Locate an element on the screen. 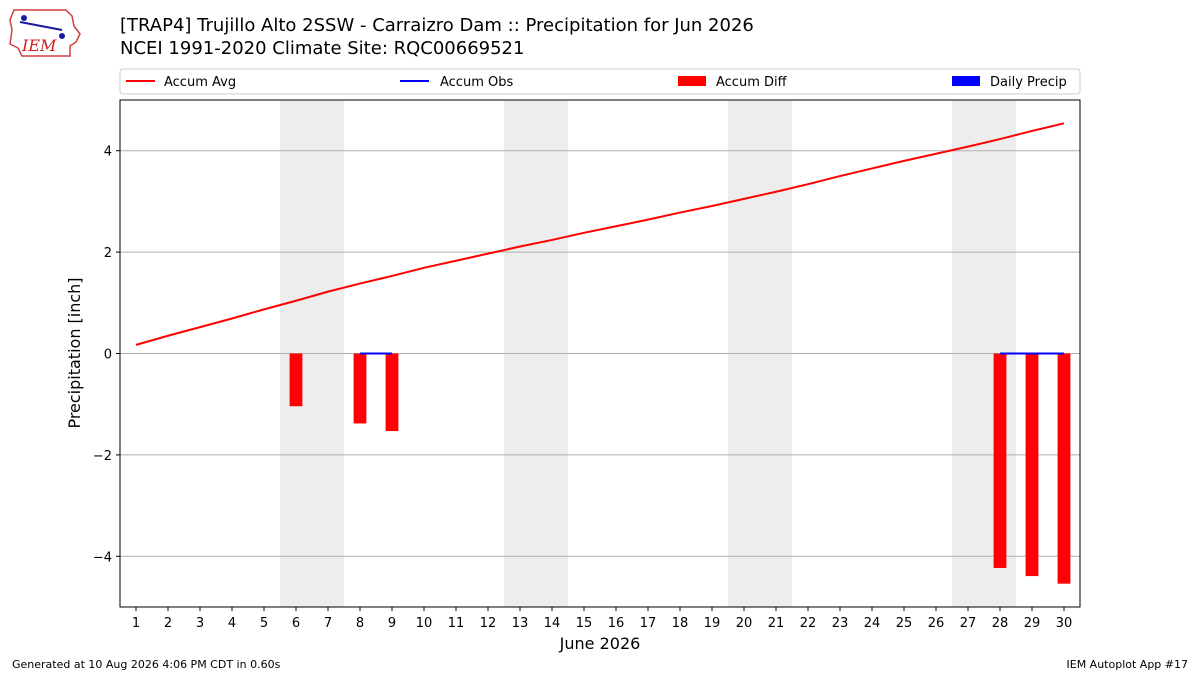 The image size is (1200, 675). y-axis-label: Precipitation [inch] is located at coordinates (74, 352).